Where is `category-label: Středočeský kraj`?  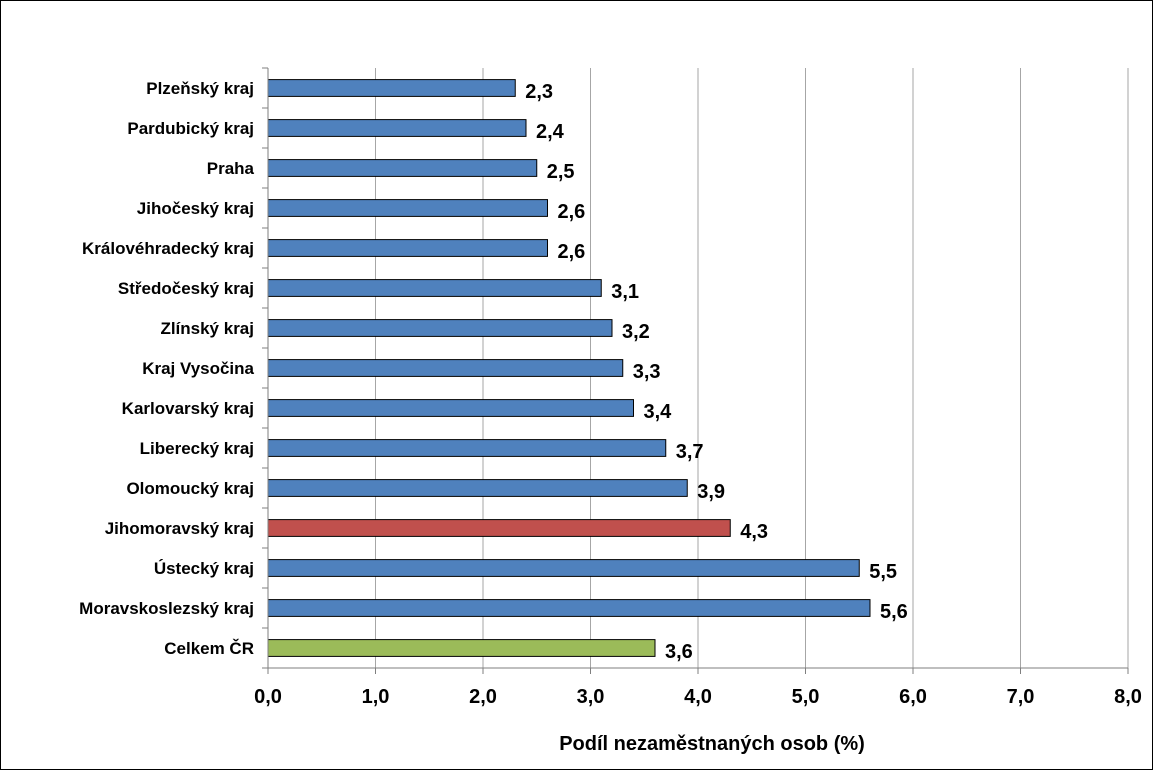
category-label: Středočeský kraj is located at coordinates (186, 288).